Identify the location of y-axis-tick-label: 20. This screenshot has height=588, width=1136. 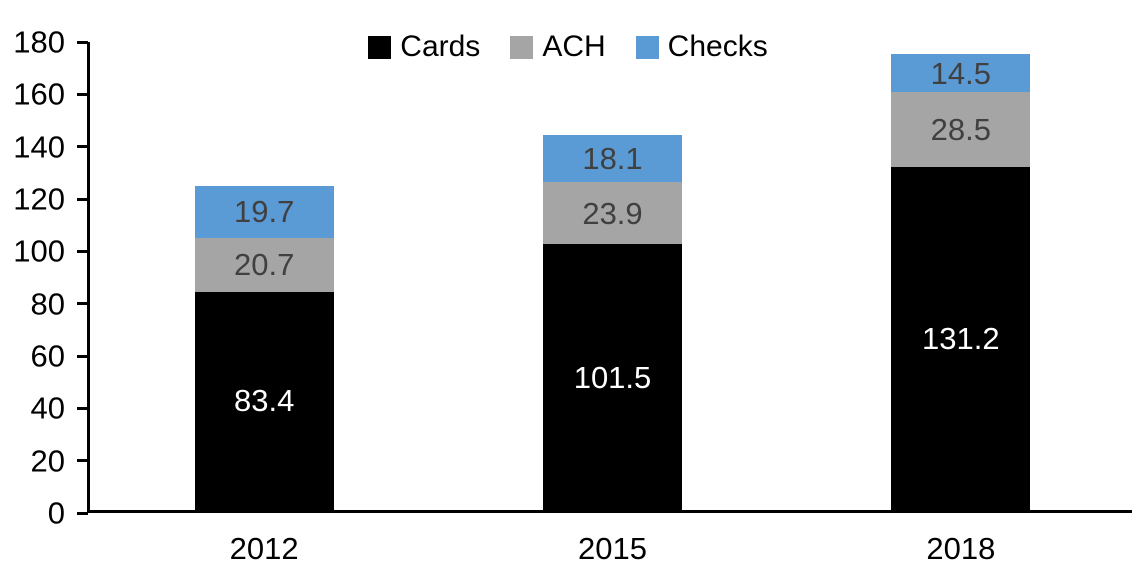
(47, 461).